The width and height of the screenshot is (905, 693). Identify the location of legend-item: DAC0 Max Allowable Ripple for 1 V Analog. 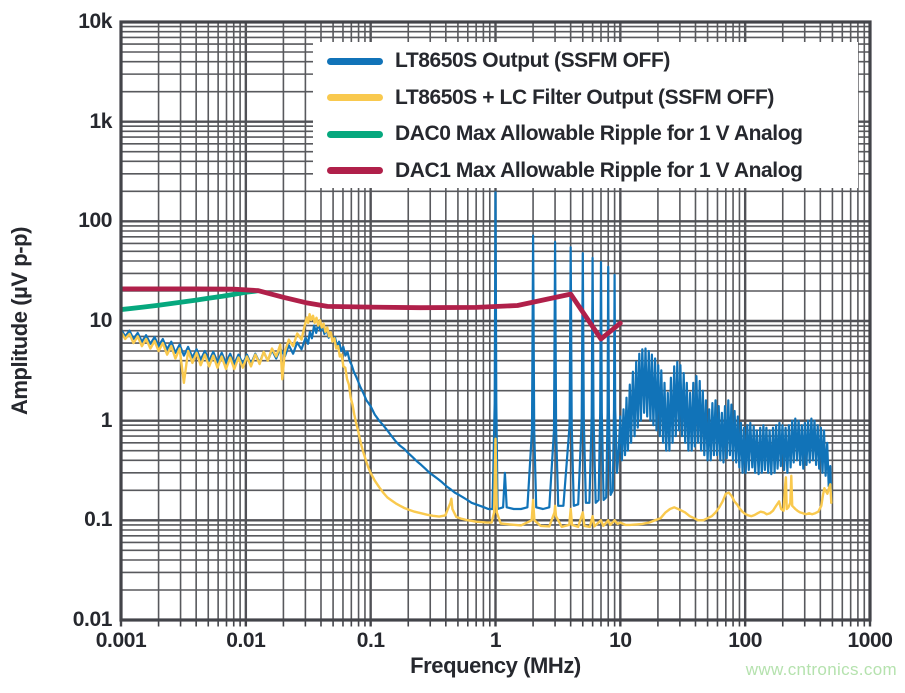
(592, 134).